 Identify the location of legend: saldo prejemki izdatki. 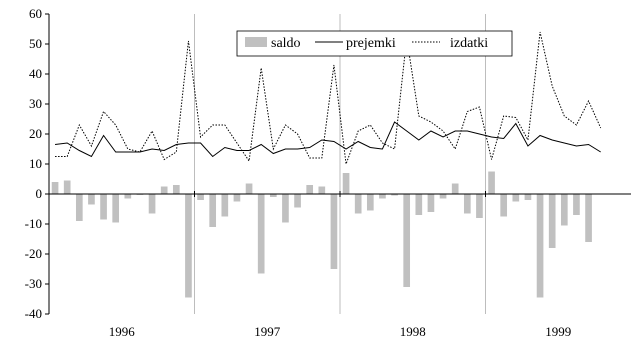
(374, 43).